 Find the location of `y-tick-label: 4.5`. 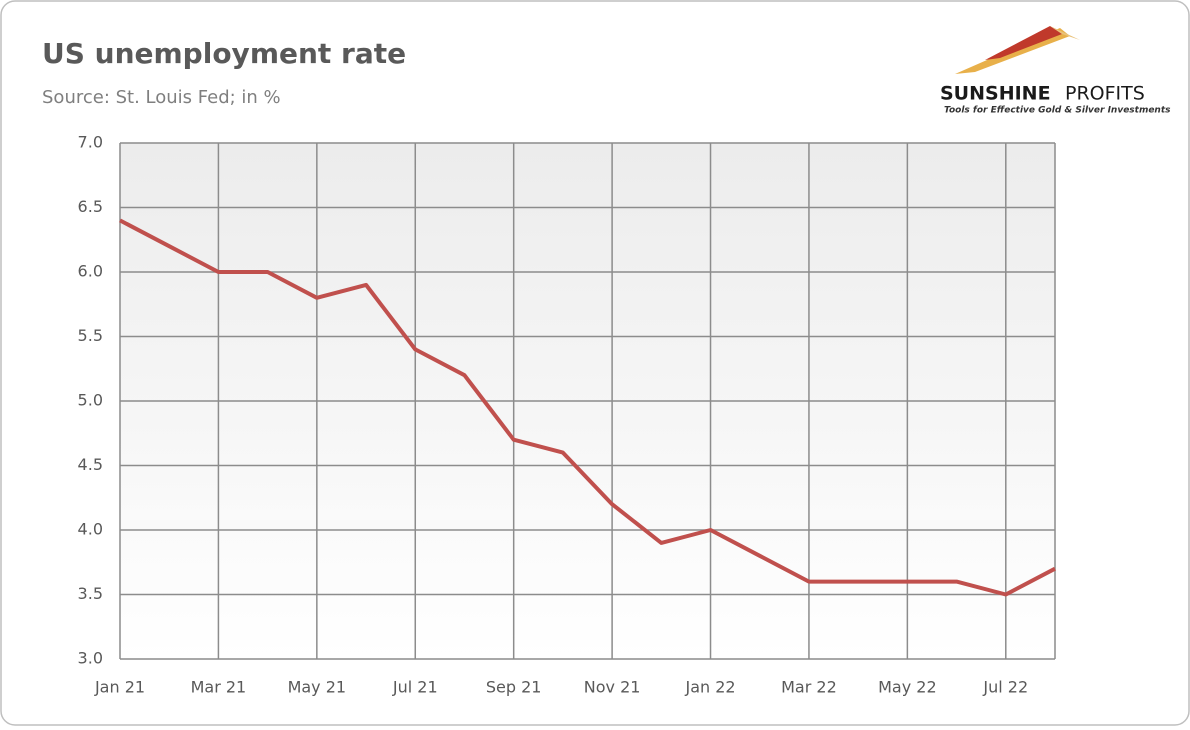

y-tick-label: 4.5 is located at coordinates (90, 464).